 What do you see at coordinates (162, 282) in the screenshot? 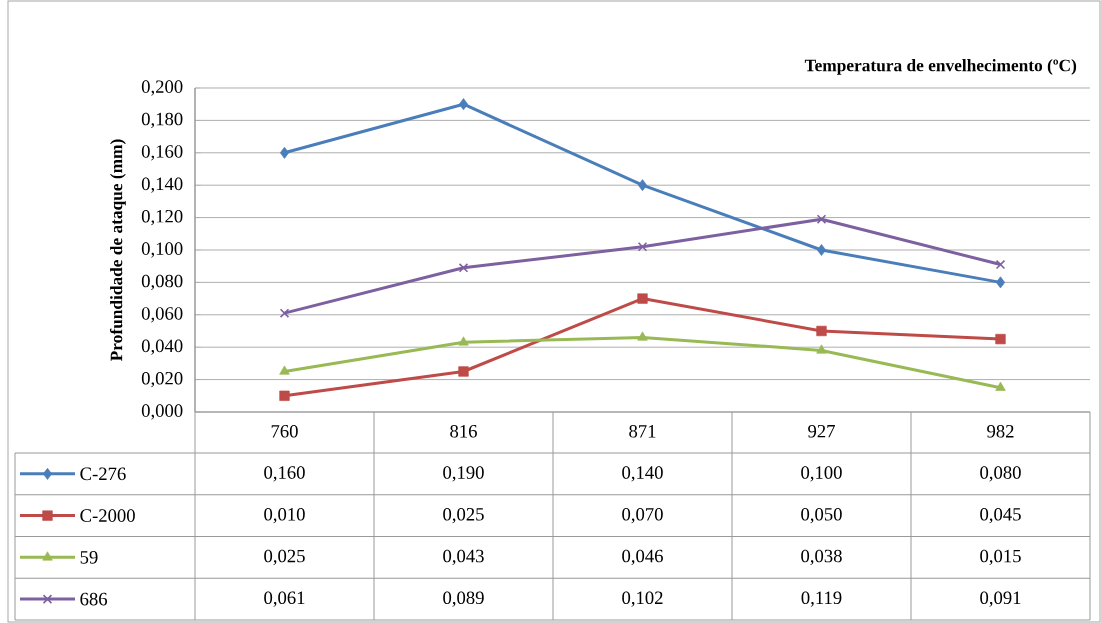
I see `y-tick-label: 0,080` at bounding box center [162, 282].